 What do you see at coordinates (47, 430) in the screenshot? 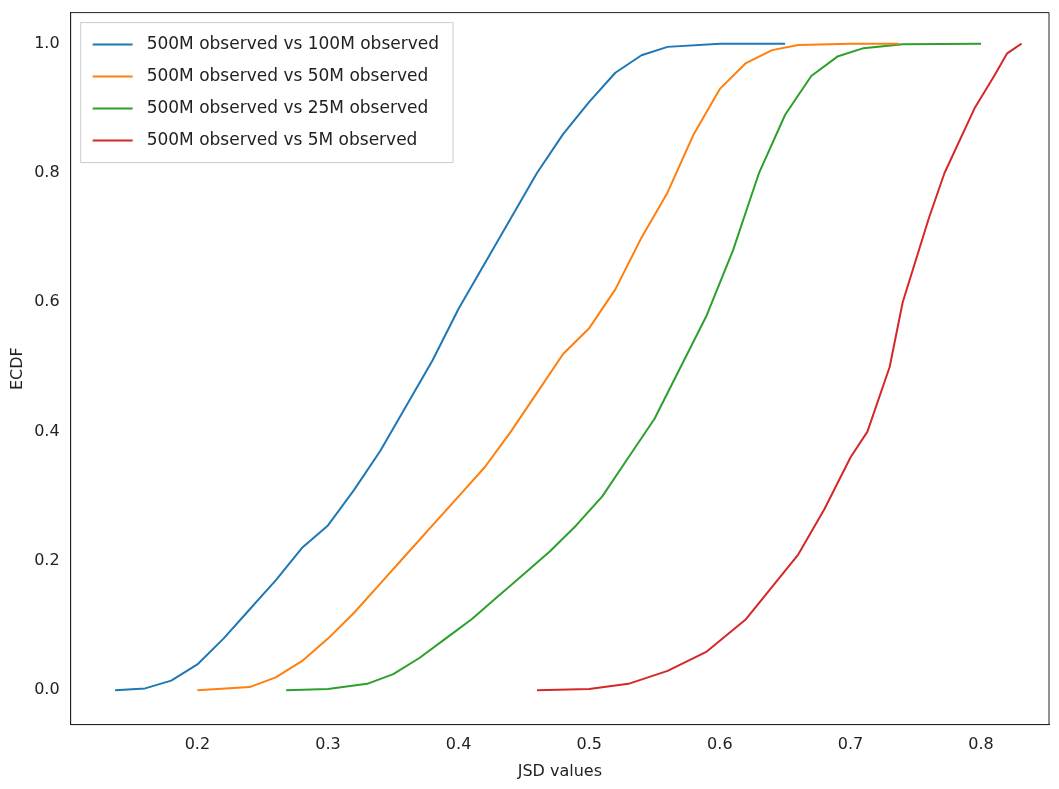
I see `y-tick-label: 0.4` at bounding box center [47, 430].